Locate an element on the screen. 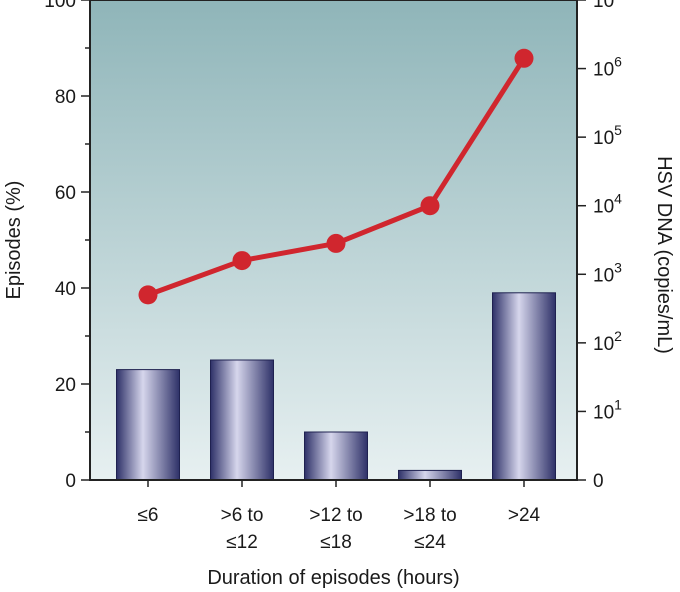  left-tick-label: 20 is located at coordinates (65, 385).